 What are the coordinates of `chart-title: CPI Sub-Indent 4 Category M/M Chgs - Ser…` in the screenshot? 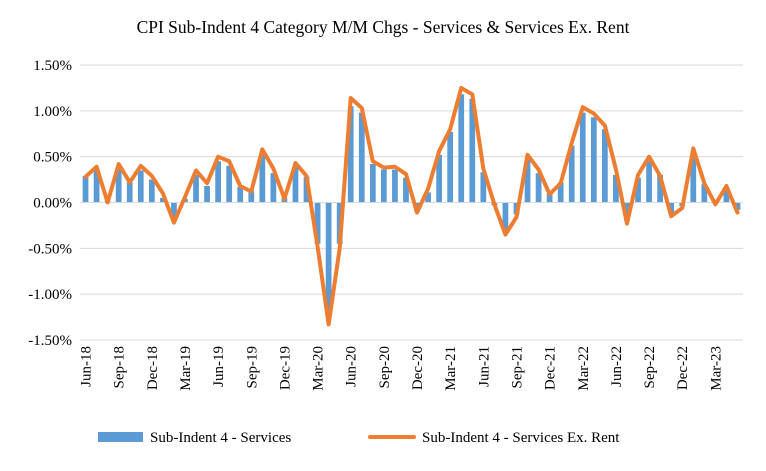 It's located at (383, 27).